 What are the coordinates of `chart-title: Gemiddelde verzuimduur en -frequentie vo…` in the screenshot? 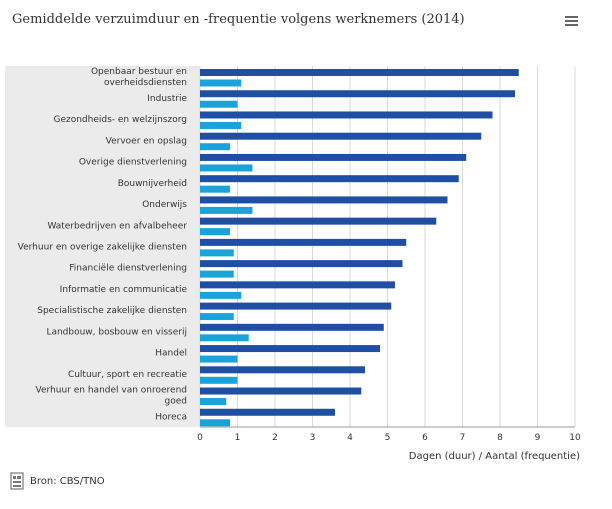 It's located at (238, 19).